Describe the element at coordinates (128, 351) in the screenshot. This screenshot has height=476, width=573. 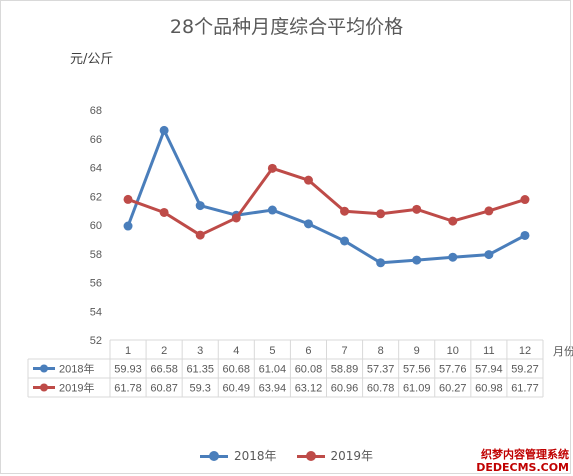
I see `x-tick-label: 1` at that location.